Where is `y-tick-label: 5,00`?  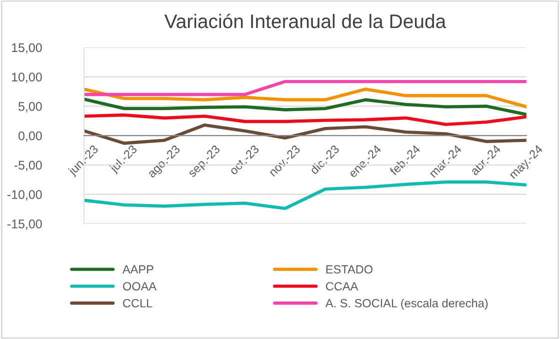 y-tick-label: 5,00 is located at coordinates (30, 107).